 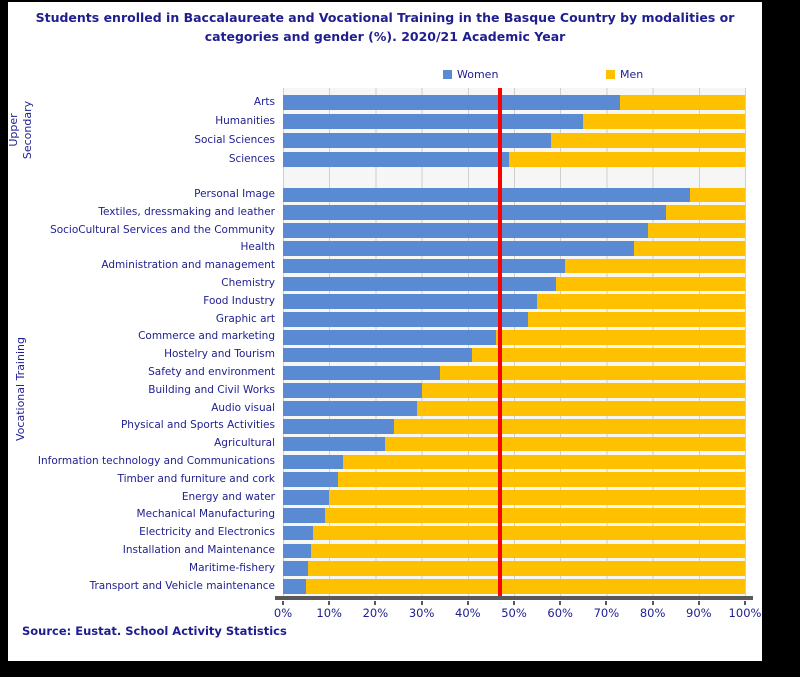 I want to click on table-row: Health, so click(x=376, y=248).